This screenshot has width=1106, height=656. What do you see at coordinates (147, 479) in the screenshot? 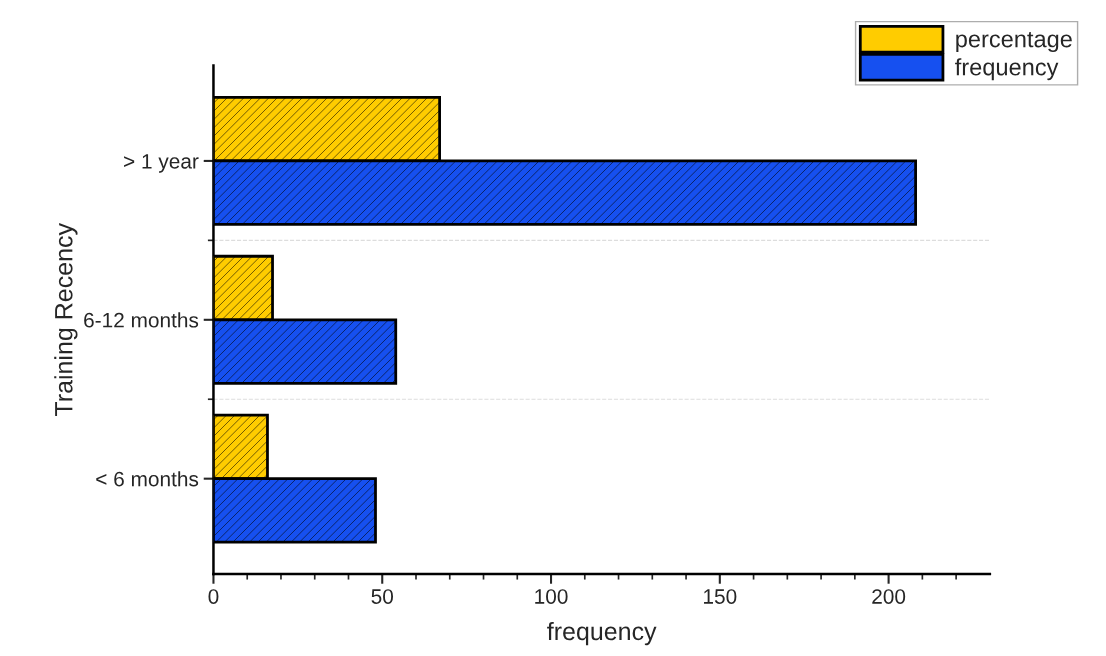
I see `y-tick-label: < 6 months` at bounding box center [147, 479].